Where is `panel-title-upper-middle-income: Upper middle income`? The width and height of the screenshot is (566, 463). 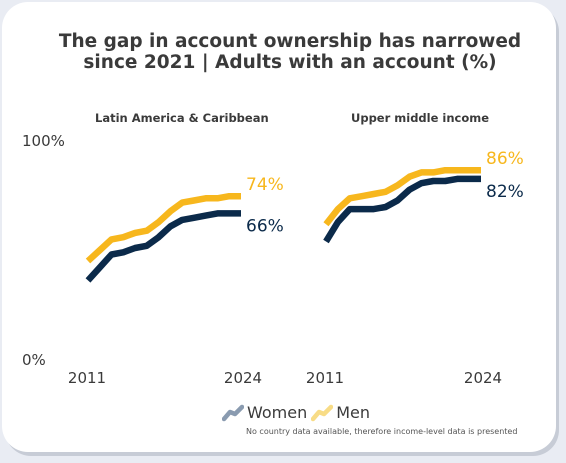
panel-title-upper-middle-income: Upper middle income is located at coordinates (420, 118).